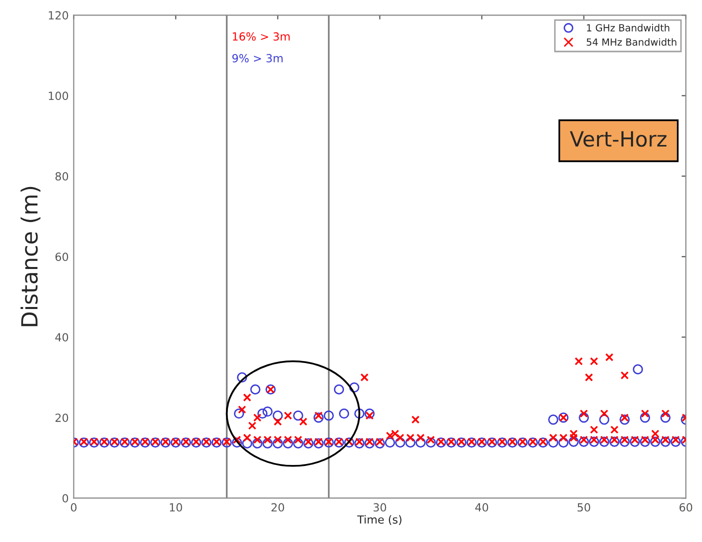 This screenshot has height=542, width=702. Describe the element at coordinates (61, 337) in the screenshot. I see `y-tick-label: 40` at that location.